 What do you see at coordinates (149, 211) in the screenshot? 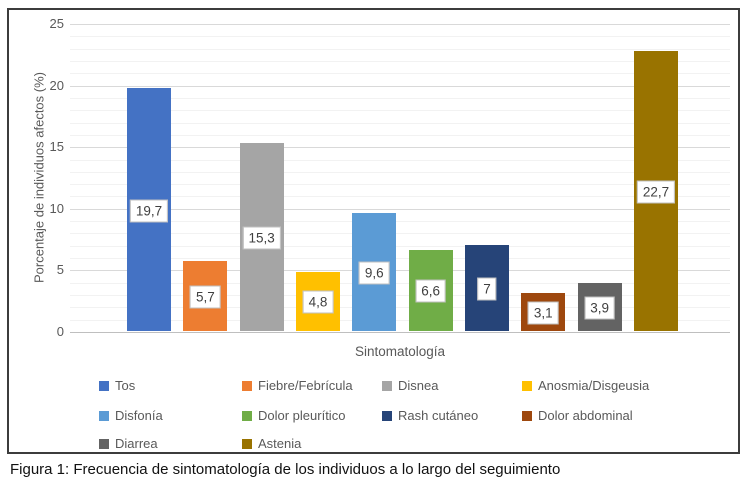
I see `bar-value-label-1: 19,7` at bounding box center [149, 211].